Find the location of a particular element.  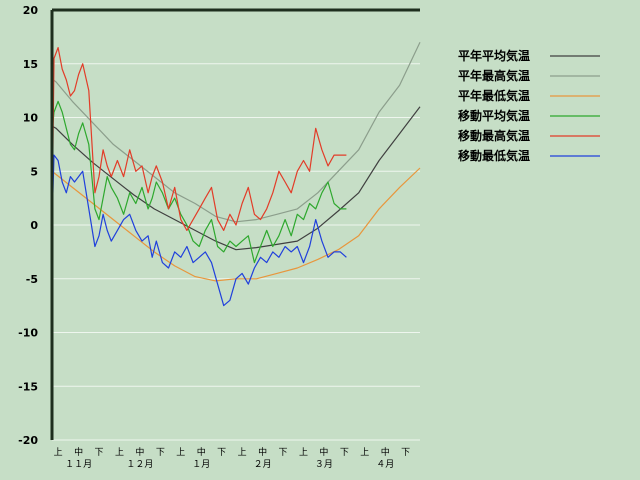

month-label: ３月 is located at coordinates (324, 464).